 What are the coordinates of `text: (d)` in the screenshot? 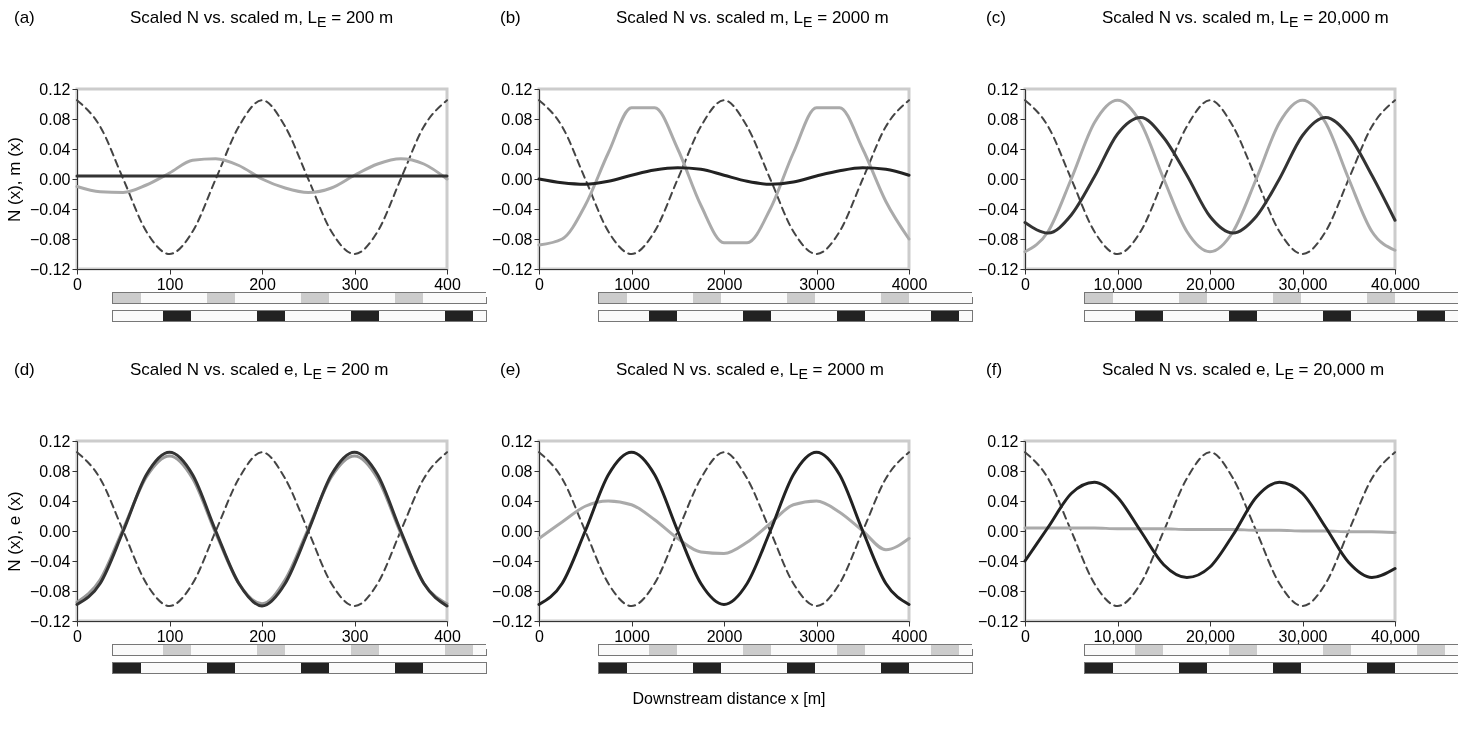 It's located at (24, 370).